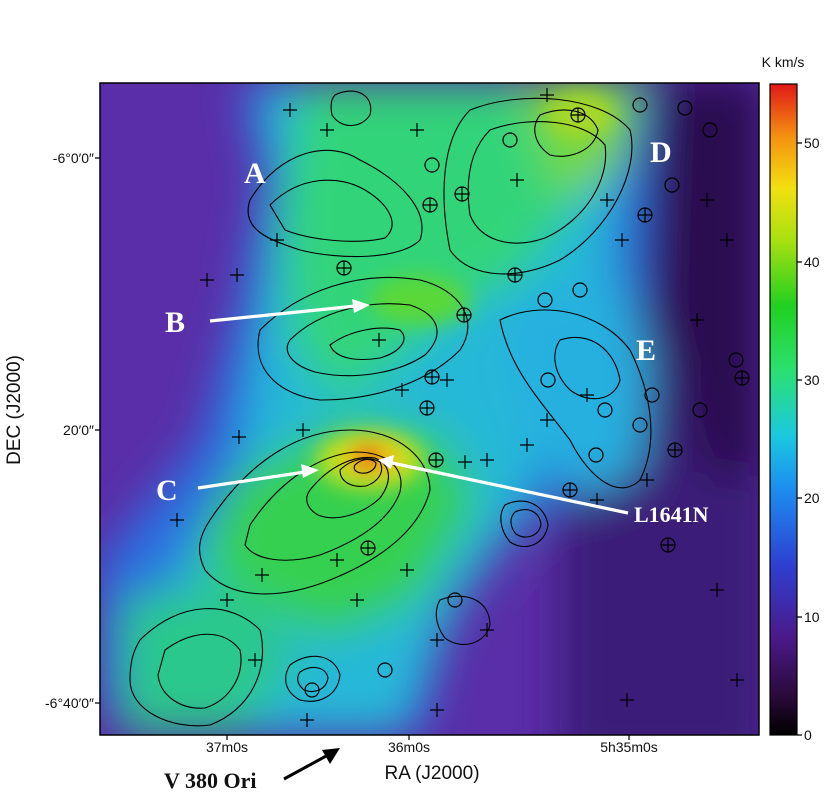 The width and height of the screenshot is (830, 797). Describe the element at coordinates (255, 173) in the screenshot. I see `region-label-a: A` at that location.